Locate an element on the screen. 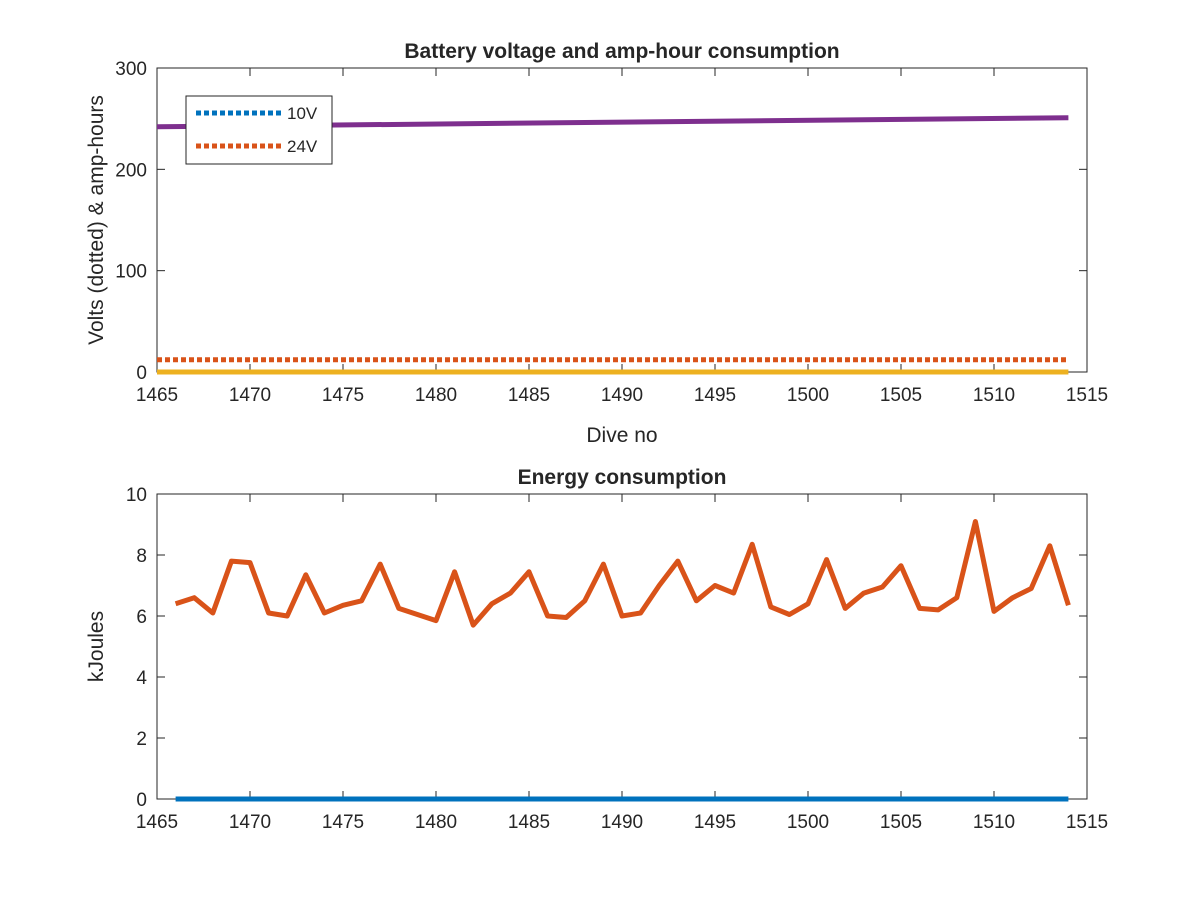  plot2-ytick-label: 8 is located at coordinates (141, 556).